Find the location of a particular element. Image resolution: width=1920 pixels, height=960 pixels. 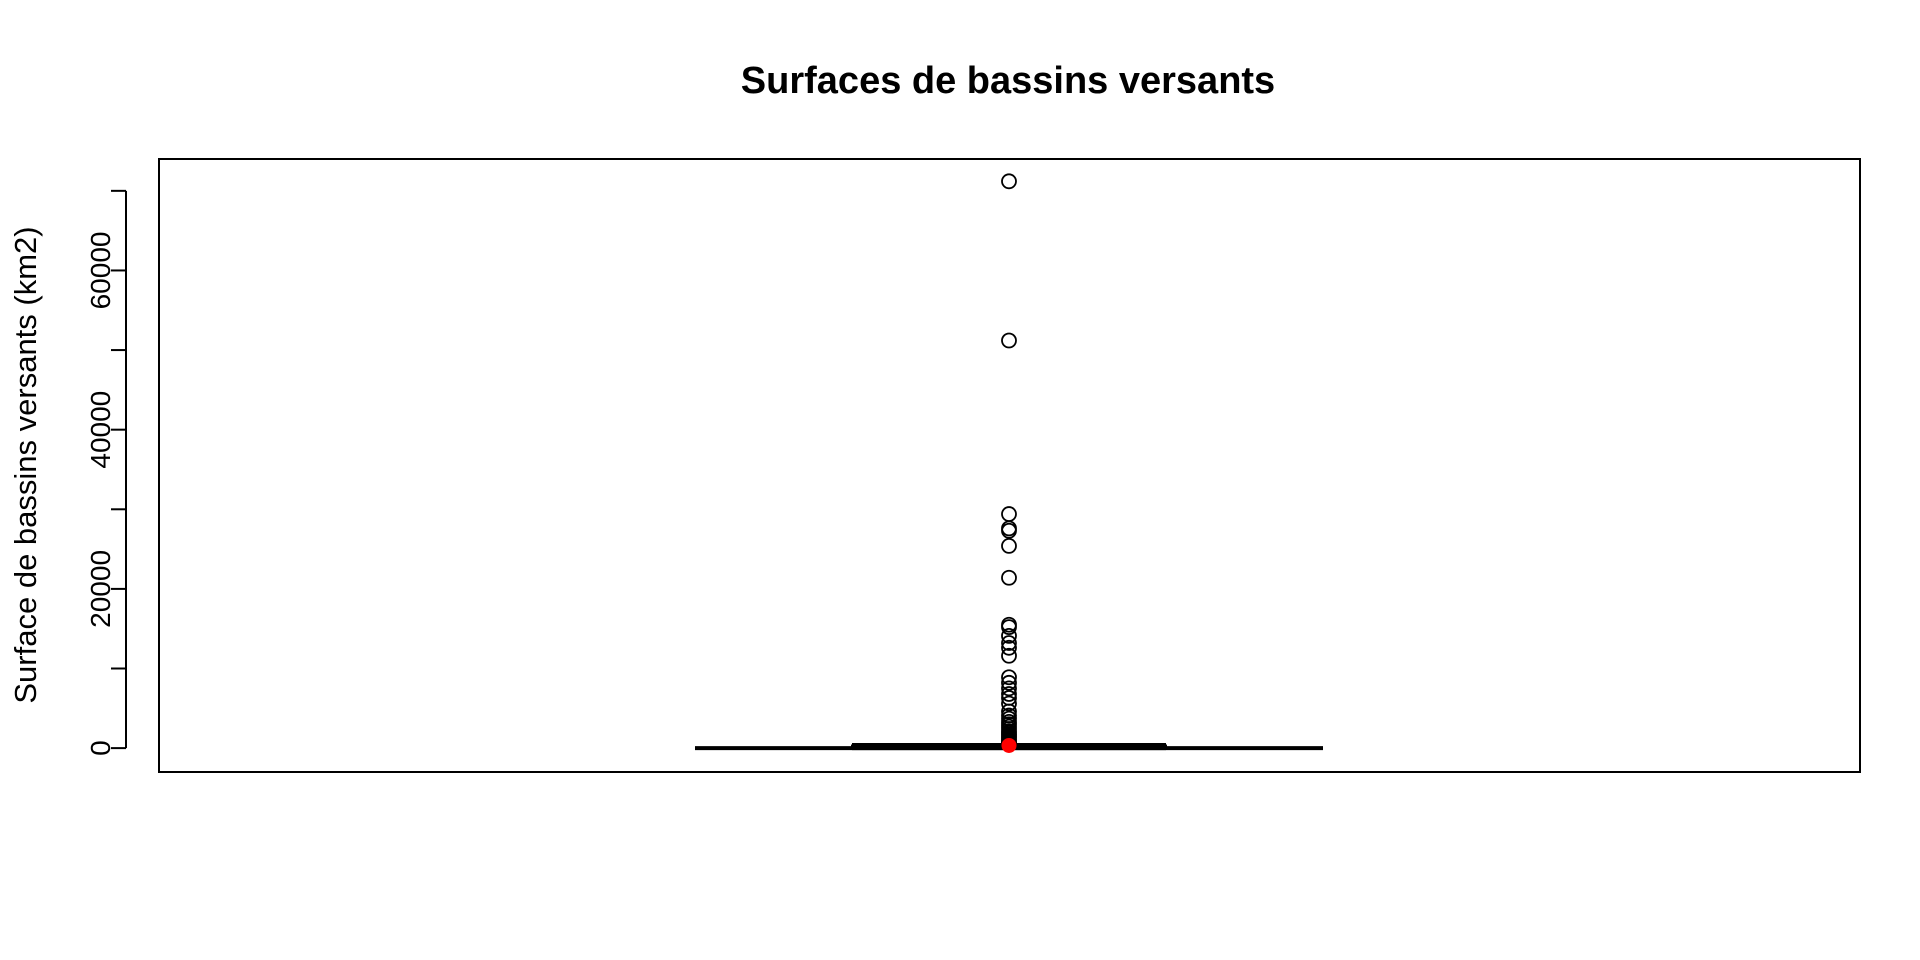

y-axis: 0 20000 40000 60000 is located at coordinates (106, 472).